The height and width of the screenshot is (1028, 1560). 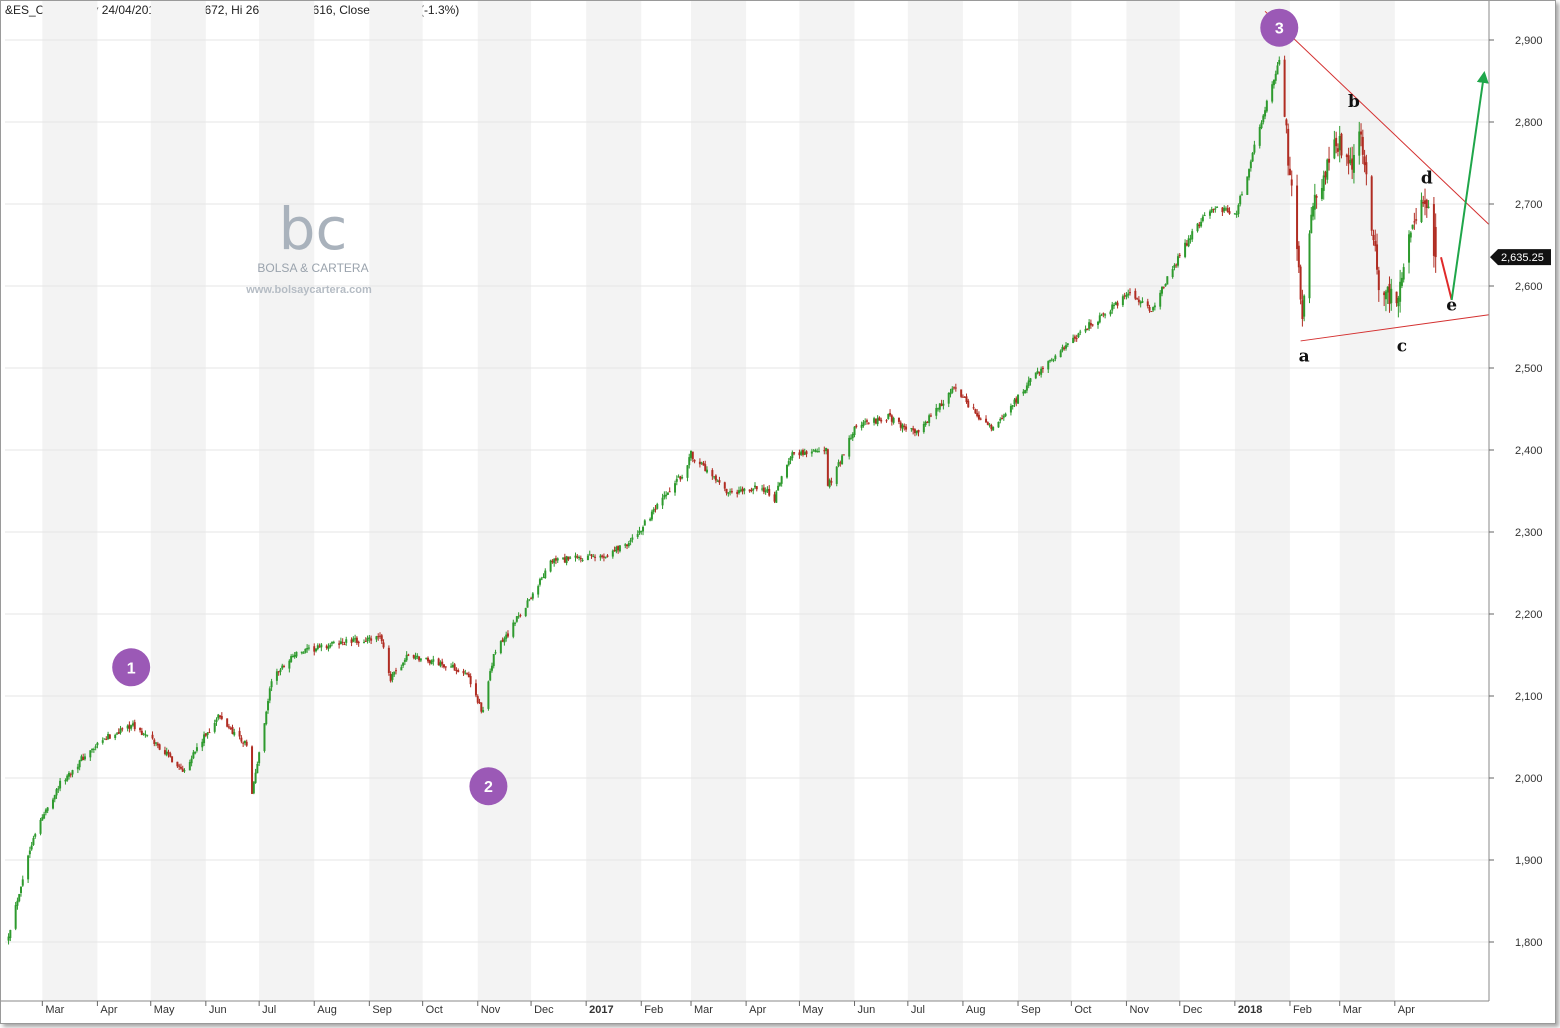 What do you see at coordinates (313, 229) in the screenshot?
I see `watermark-logo: bc` at bounding box center [313, 229].